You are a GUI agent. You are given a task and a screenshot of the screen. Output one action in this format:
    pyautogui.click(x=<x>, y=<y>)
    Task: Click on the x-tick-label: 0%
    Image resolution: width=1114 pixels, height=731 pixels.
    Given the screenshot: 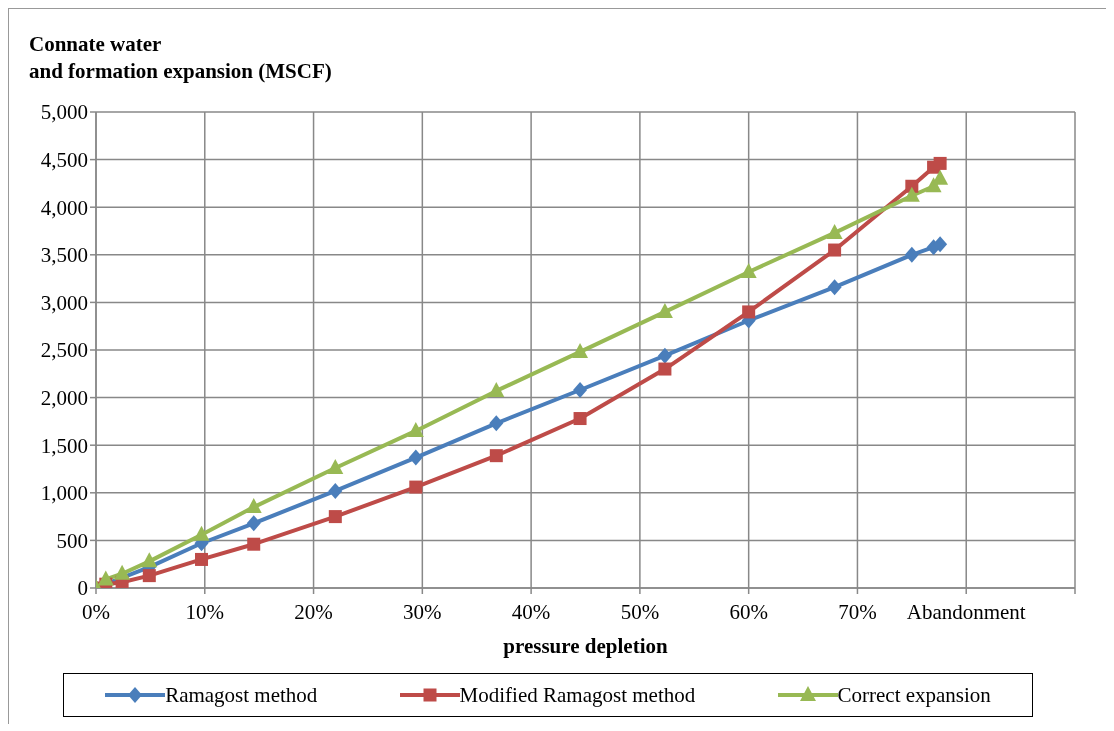 What is the action you would take?
    pyautogui.click(x=96, y=611)
    